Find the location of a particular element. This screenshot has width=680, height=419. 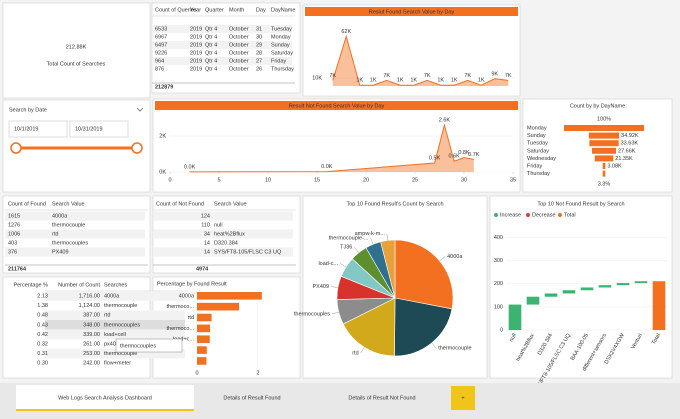

table-cell: 6533 is located at coordinates (161, 29).